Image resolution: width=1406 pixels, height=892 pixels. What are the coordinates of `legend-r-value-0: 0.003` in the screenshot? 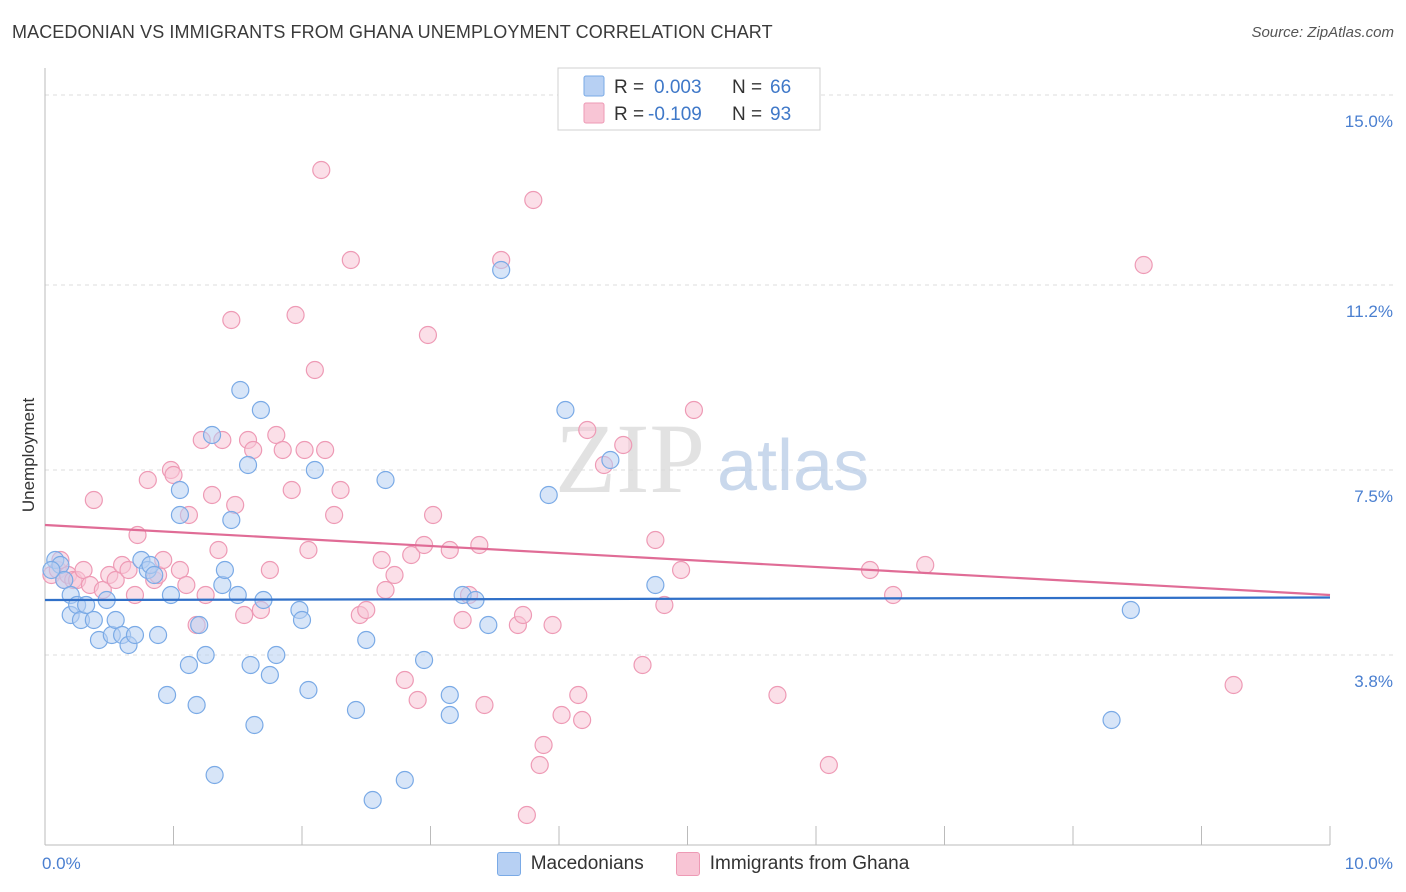 It's located at (678, 87).